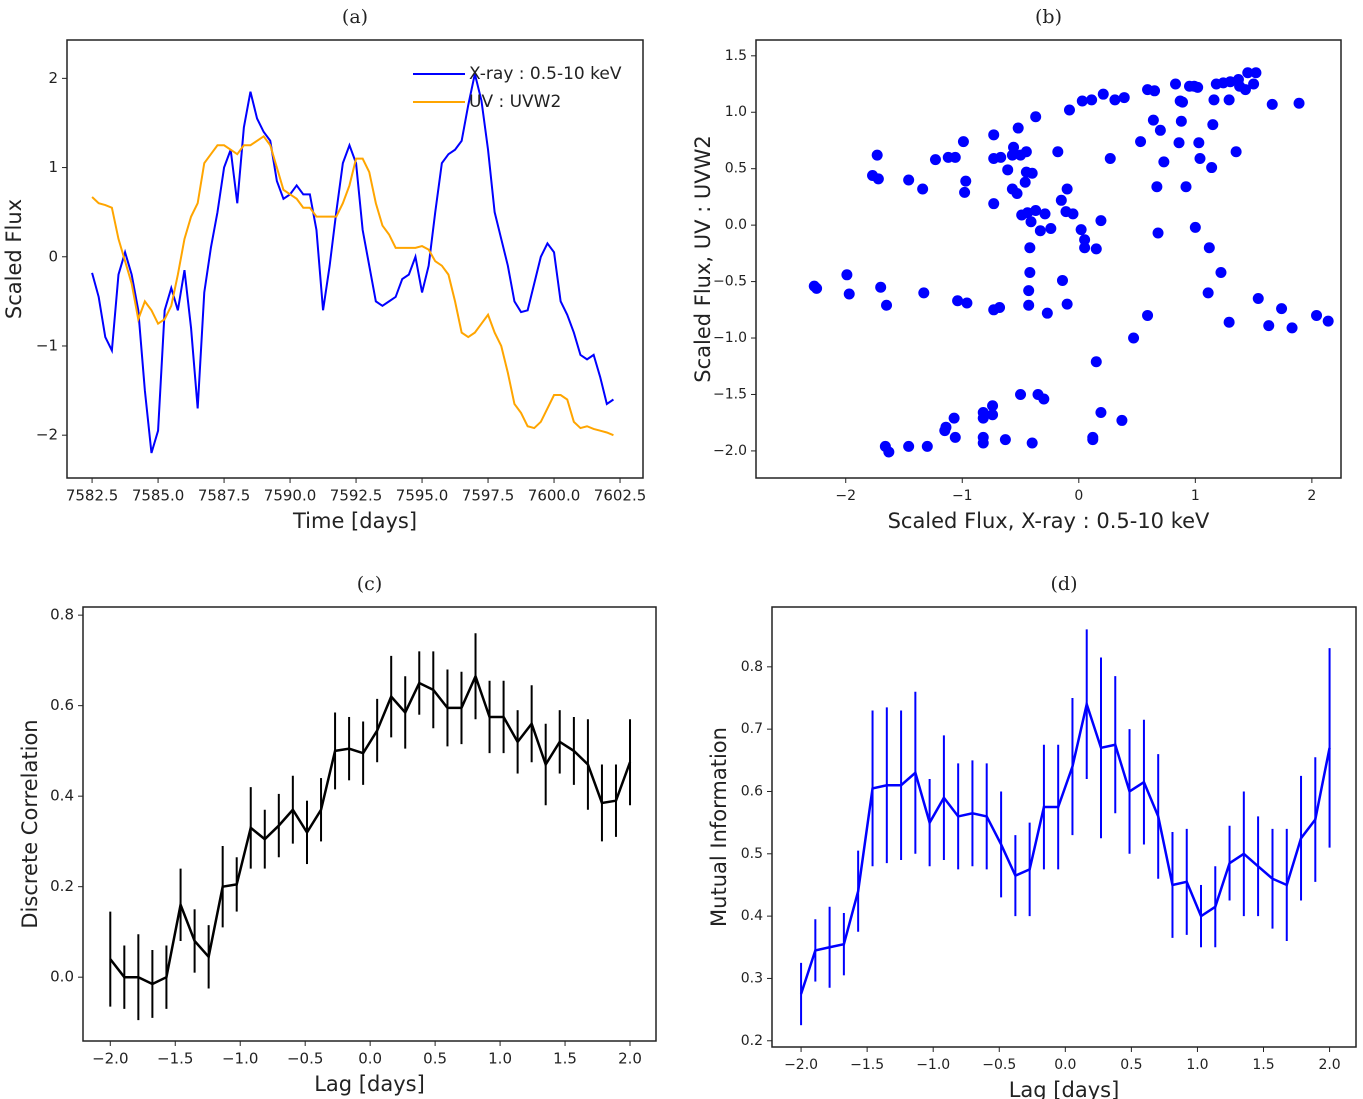  I want to click on y-tick-label: 0.2, so click(752, 1041).